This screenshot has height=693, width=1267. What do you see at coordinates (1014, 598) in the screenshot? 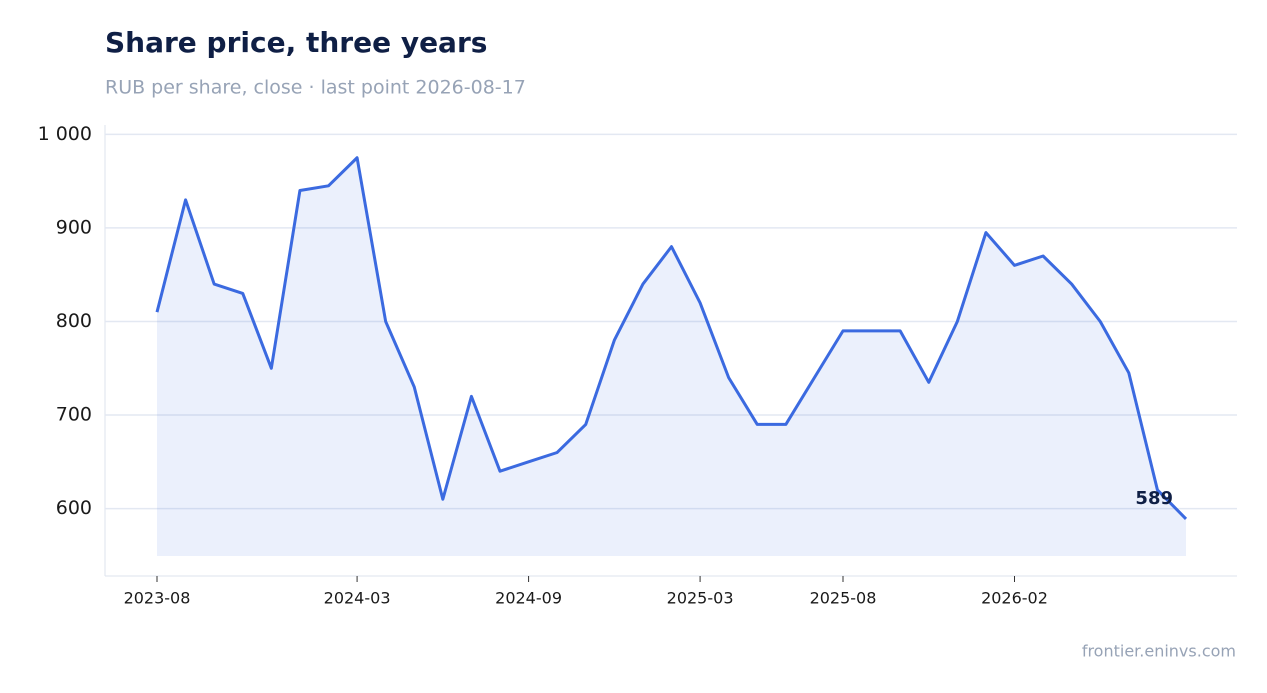
I see `x-tick-label: 2026-02` at bounding box center [1014, 598].